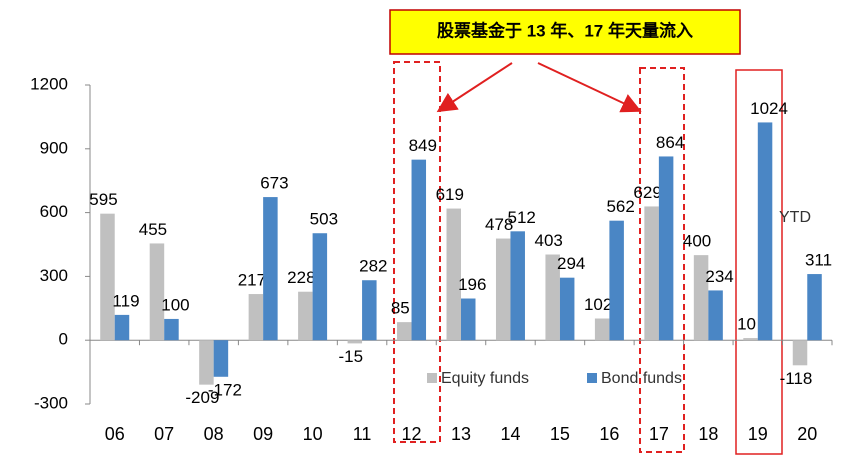  I want to click on value-label: 478, so click(499, 224).